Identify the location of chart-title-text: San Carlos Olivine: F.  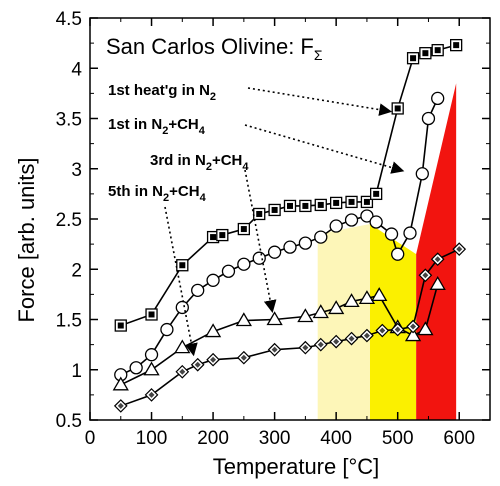
(210, 46).